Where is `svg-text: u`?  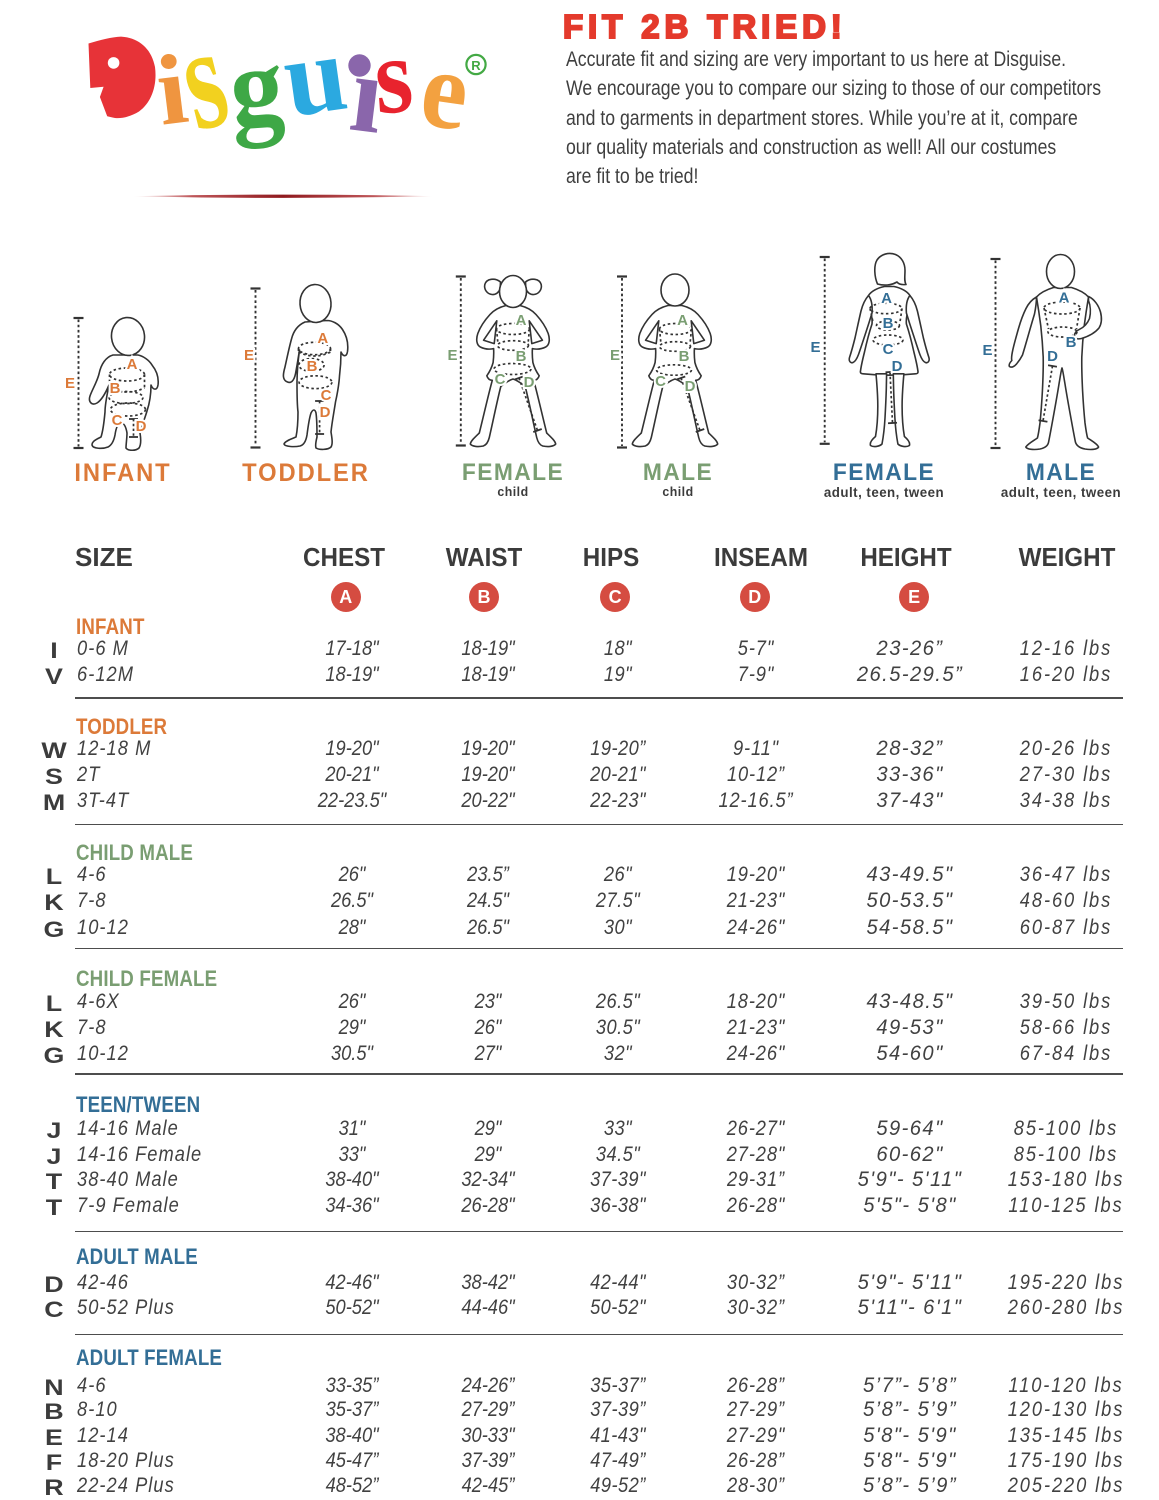 svg-text: u is located at coordinates (315, 75).